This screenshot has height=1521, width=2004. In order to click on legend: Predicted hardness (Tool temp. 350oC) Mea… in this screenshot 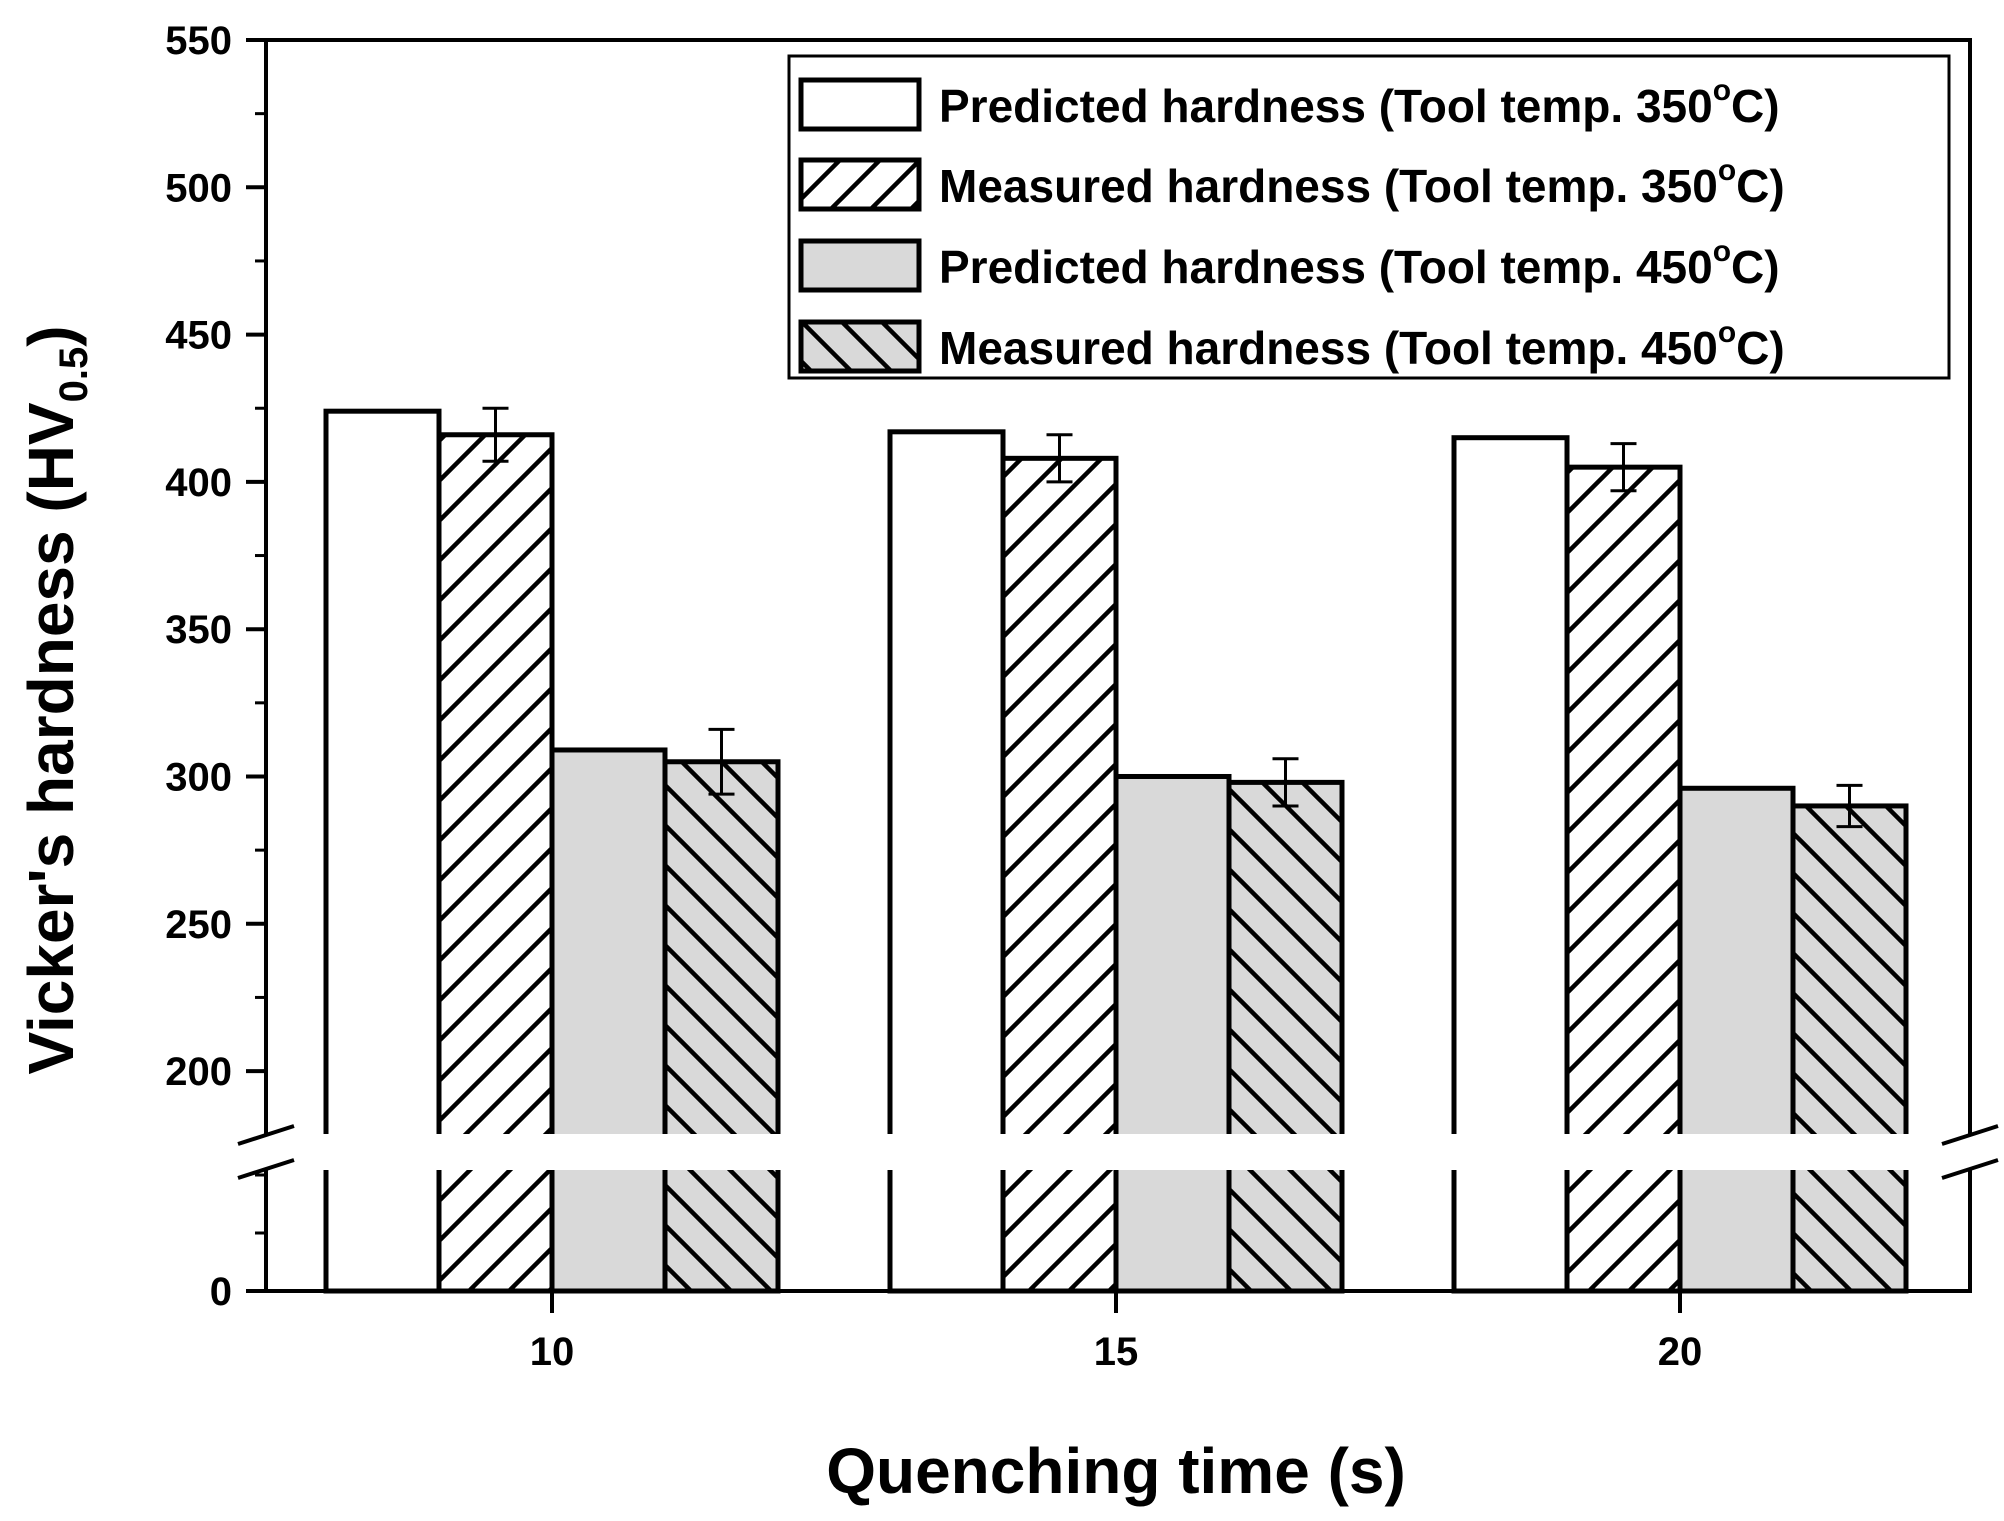, I will do `click(1369, 217)`.